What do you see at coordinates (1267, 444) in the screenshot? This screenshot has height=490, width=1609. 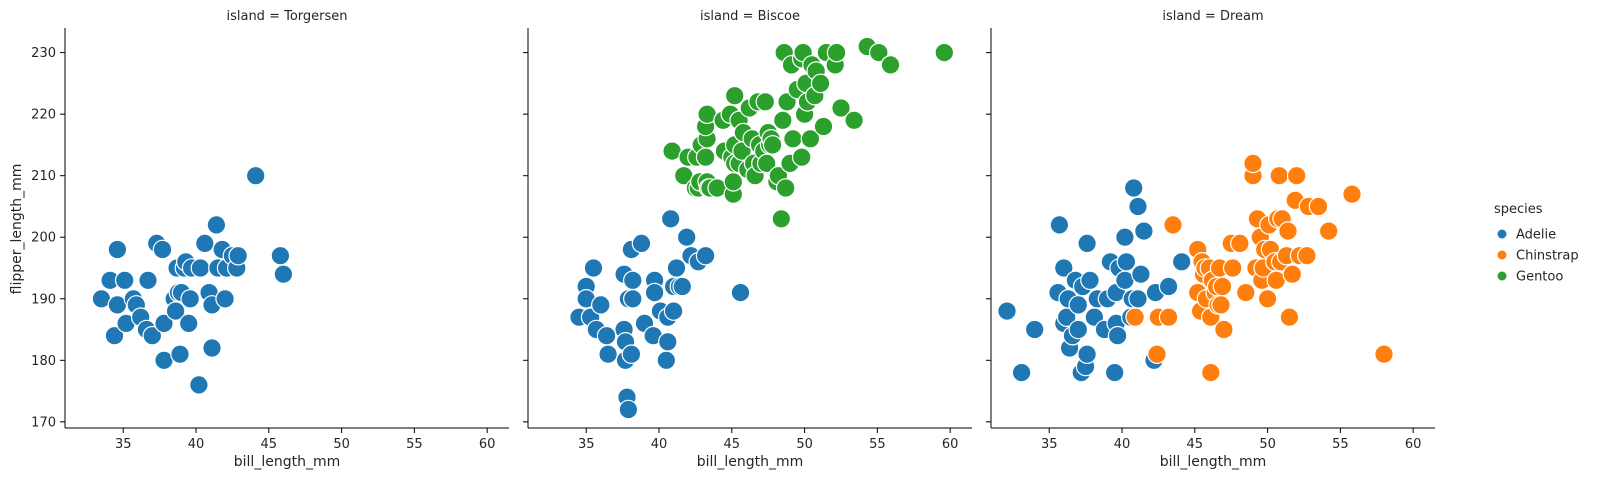 I see `x-tick-label: 50` at bounding box center [1267, 444].